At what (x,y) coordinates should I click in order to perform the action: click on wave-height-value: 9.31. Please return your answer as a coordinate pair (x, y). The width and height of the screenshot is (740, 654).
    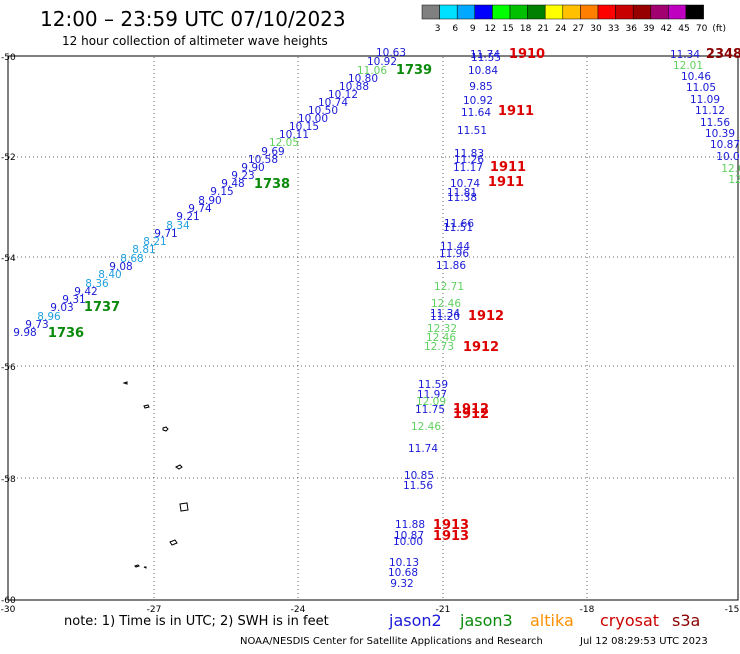
    Looking at the image, I should click on (73, 300).